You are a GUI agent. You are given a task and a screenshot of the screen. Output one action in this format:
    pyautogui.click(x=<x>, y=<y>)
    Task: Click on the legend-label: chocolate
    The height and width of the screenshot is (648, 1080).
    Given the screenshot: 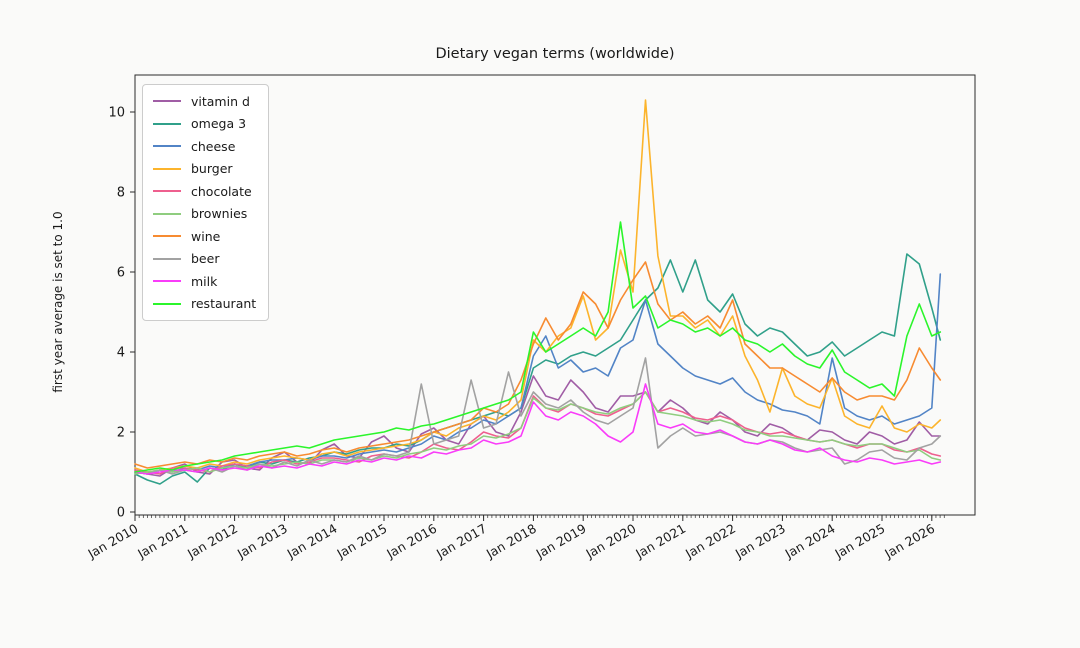 What is the action you would take?
    pyautogui.click(x=221, y=191)
    